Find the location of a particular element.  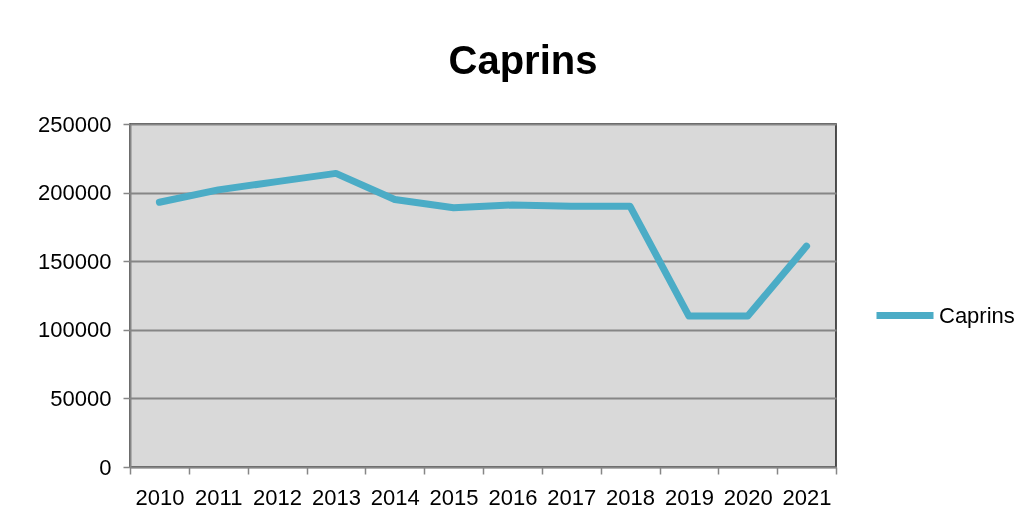

x-tick-label: 2020 is located at coordinates (748, 497).